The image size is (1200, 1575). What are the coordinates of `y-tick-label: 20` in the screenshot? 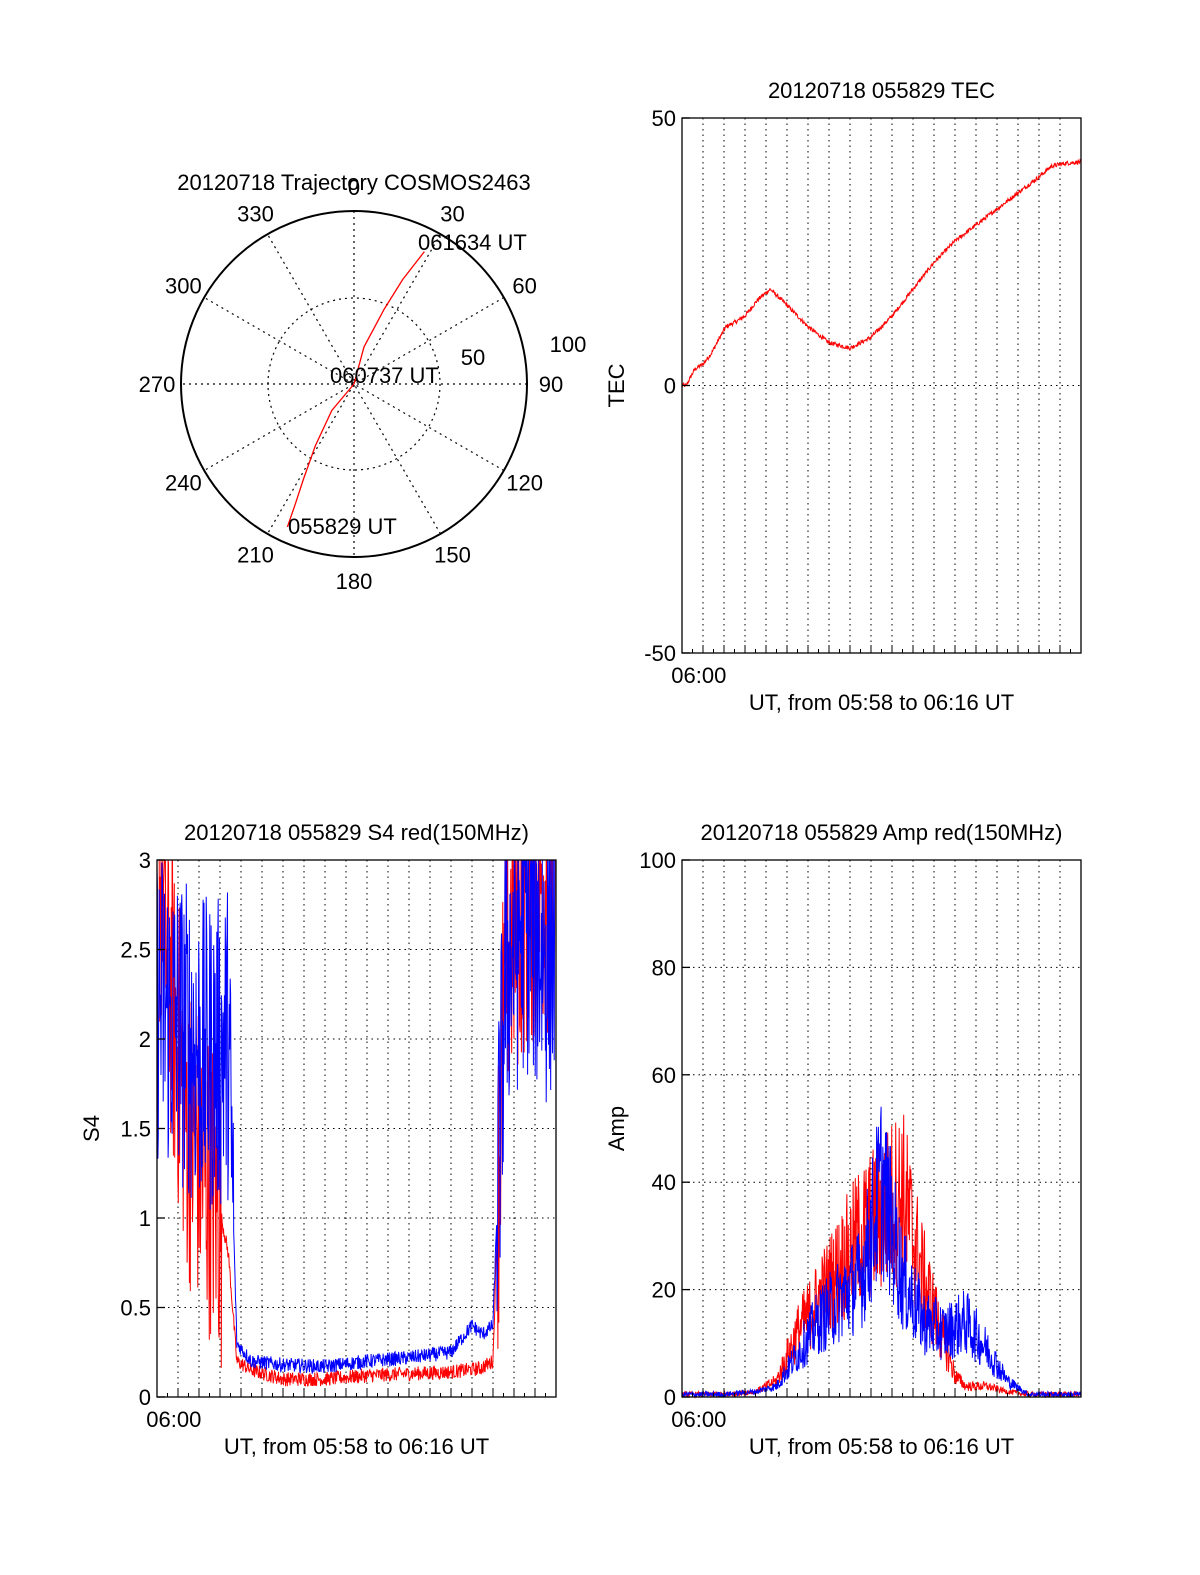 It's located at (664, 1290).